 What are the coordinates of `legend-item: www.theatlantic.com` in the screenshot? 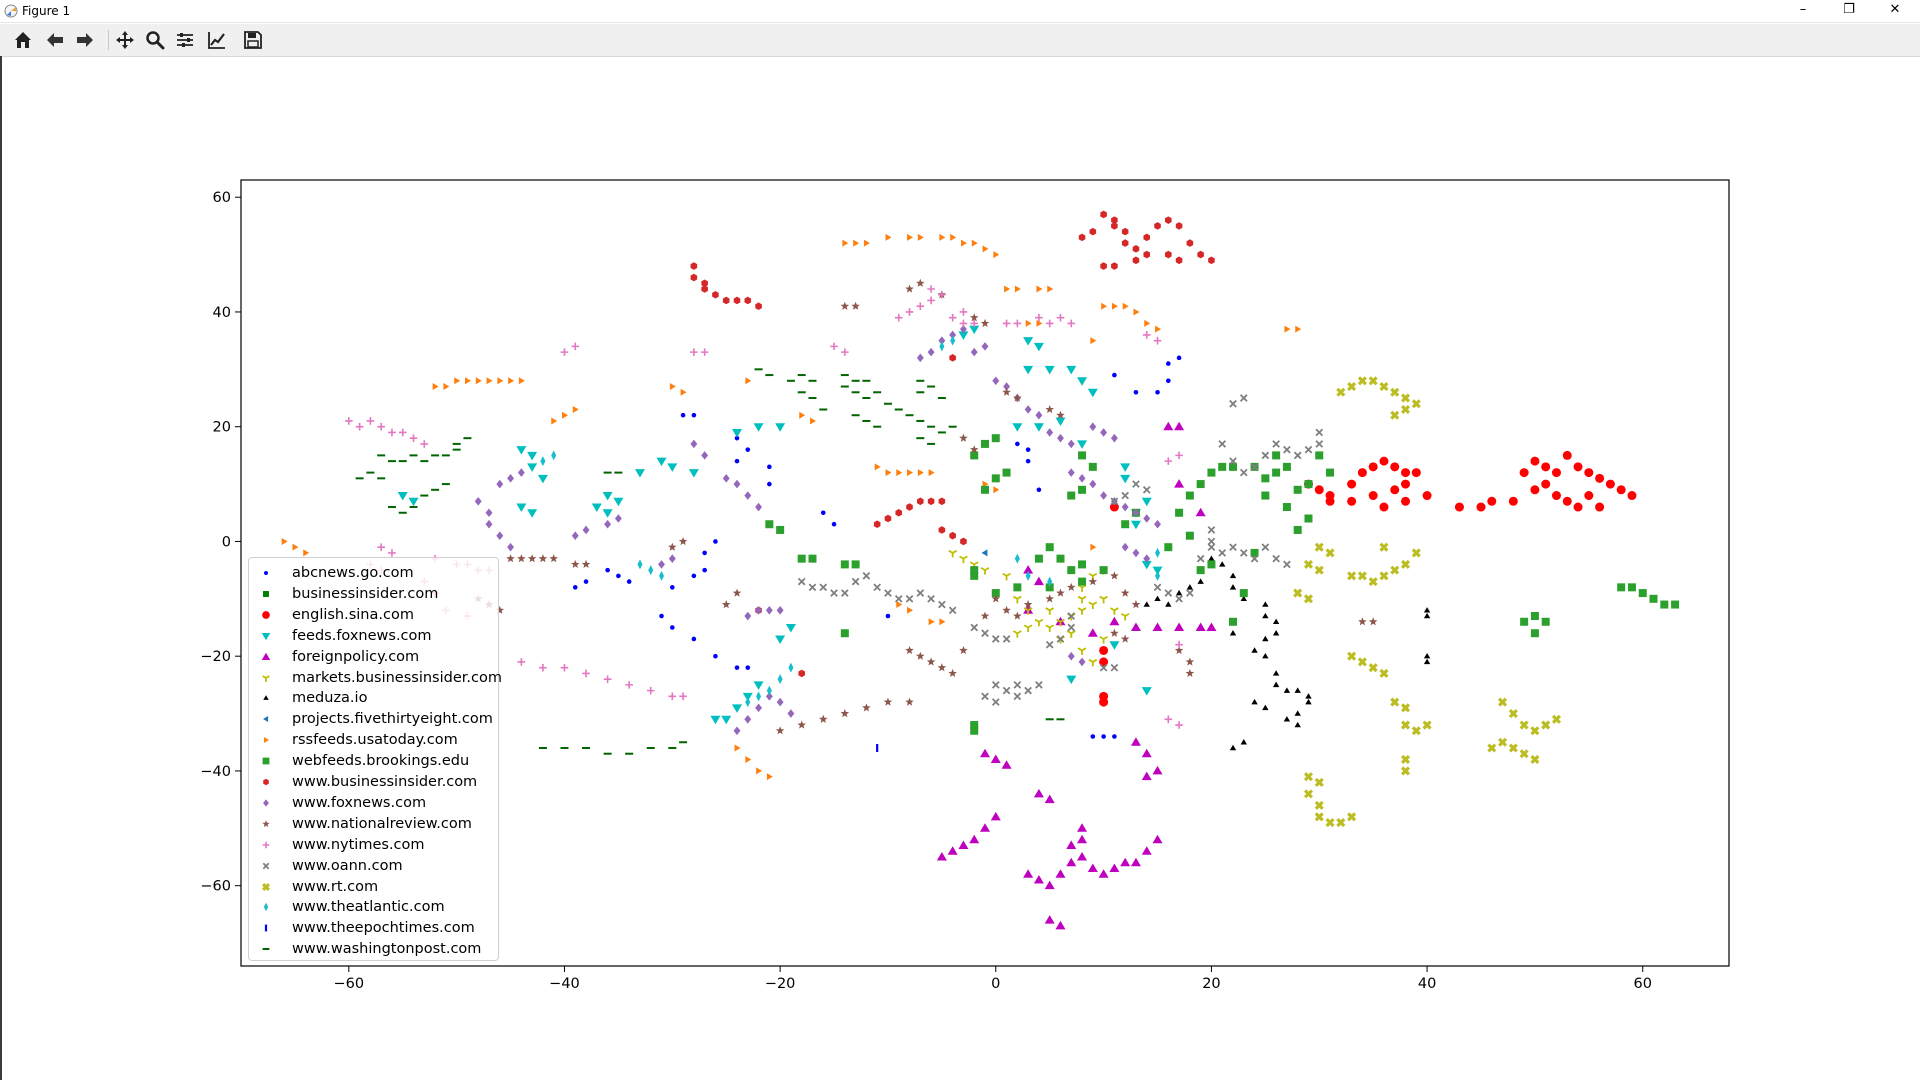 It's located at (373, 908).